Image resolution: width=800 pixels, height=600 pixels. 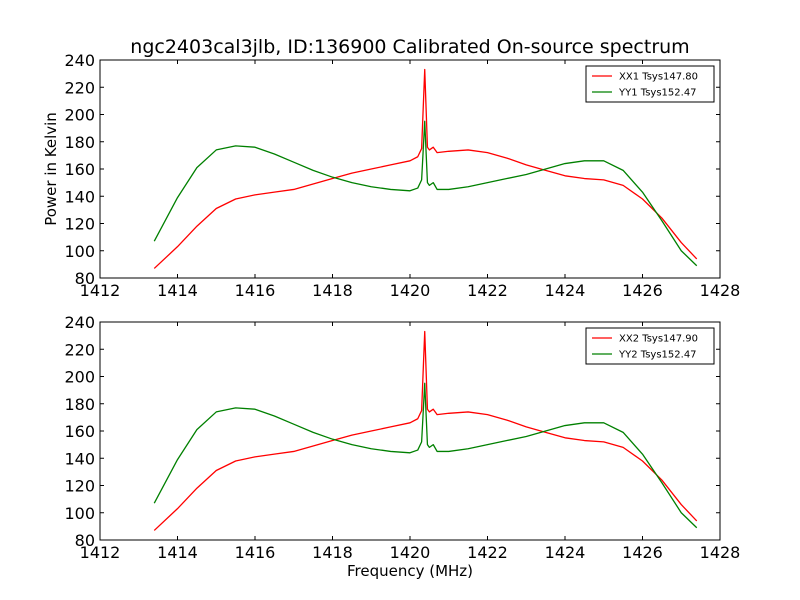 What do you see at coordinates (51, 169) in the screenshot?
I see `y-axis-label: Power in Kelvin` at bounding box center [51, 169].